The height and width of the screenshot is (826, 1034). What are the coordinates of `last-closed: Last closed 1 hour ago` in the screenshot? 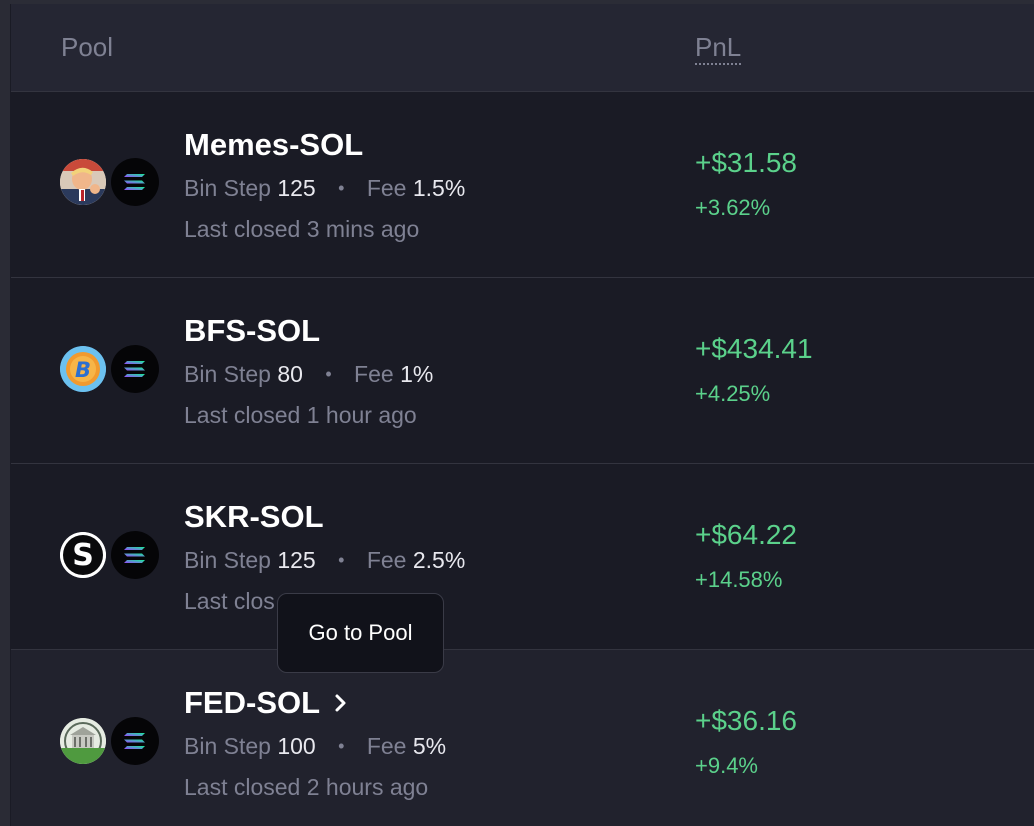 It's located at (300, 415).